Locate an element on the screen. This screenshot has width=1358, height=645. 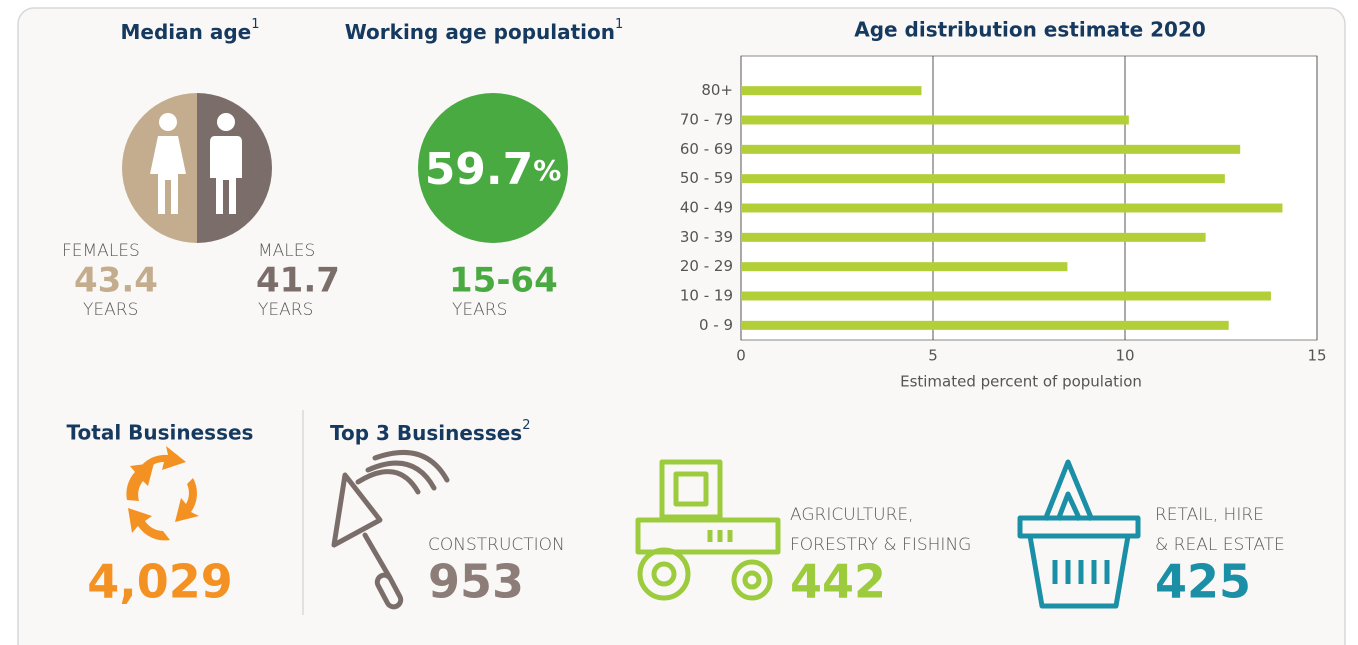
business-label: RETAIL, HIRE is located at coordinates (1209, 515).